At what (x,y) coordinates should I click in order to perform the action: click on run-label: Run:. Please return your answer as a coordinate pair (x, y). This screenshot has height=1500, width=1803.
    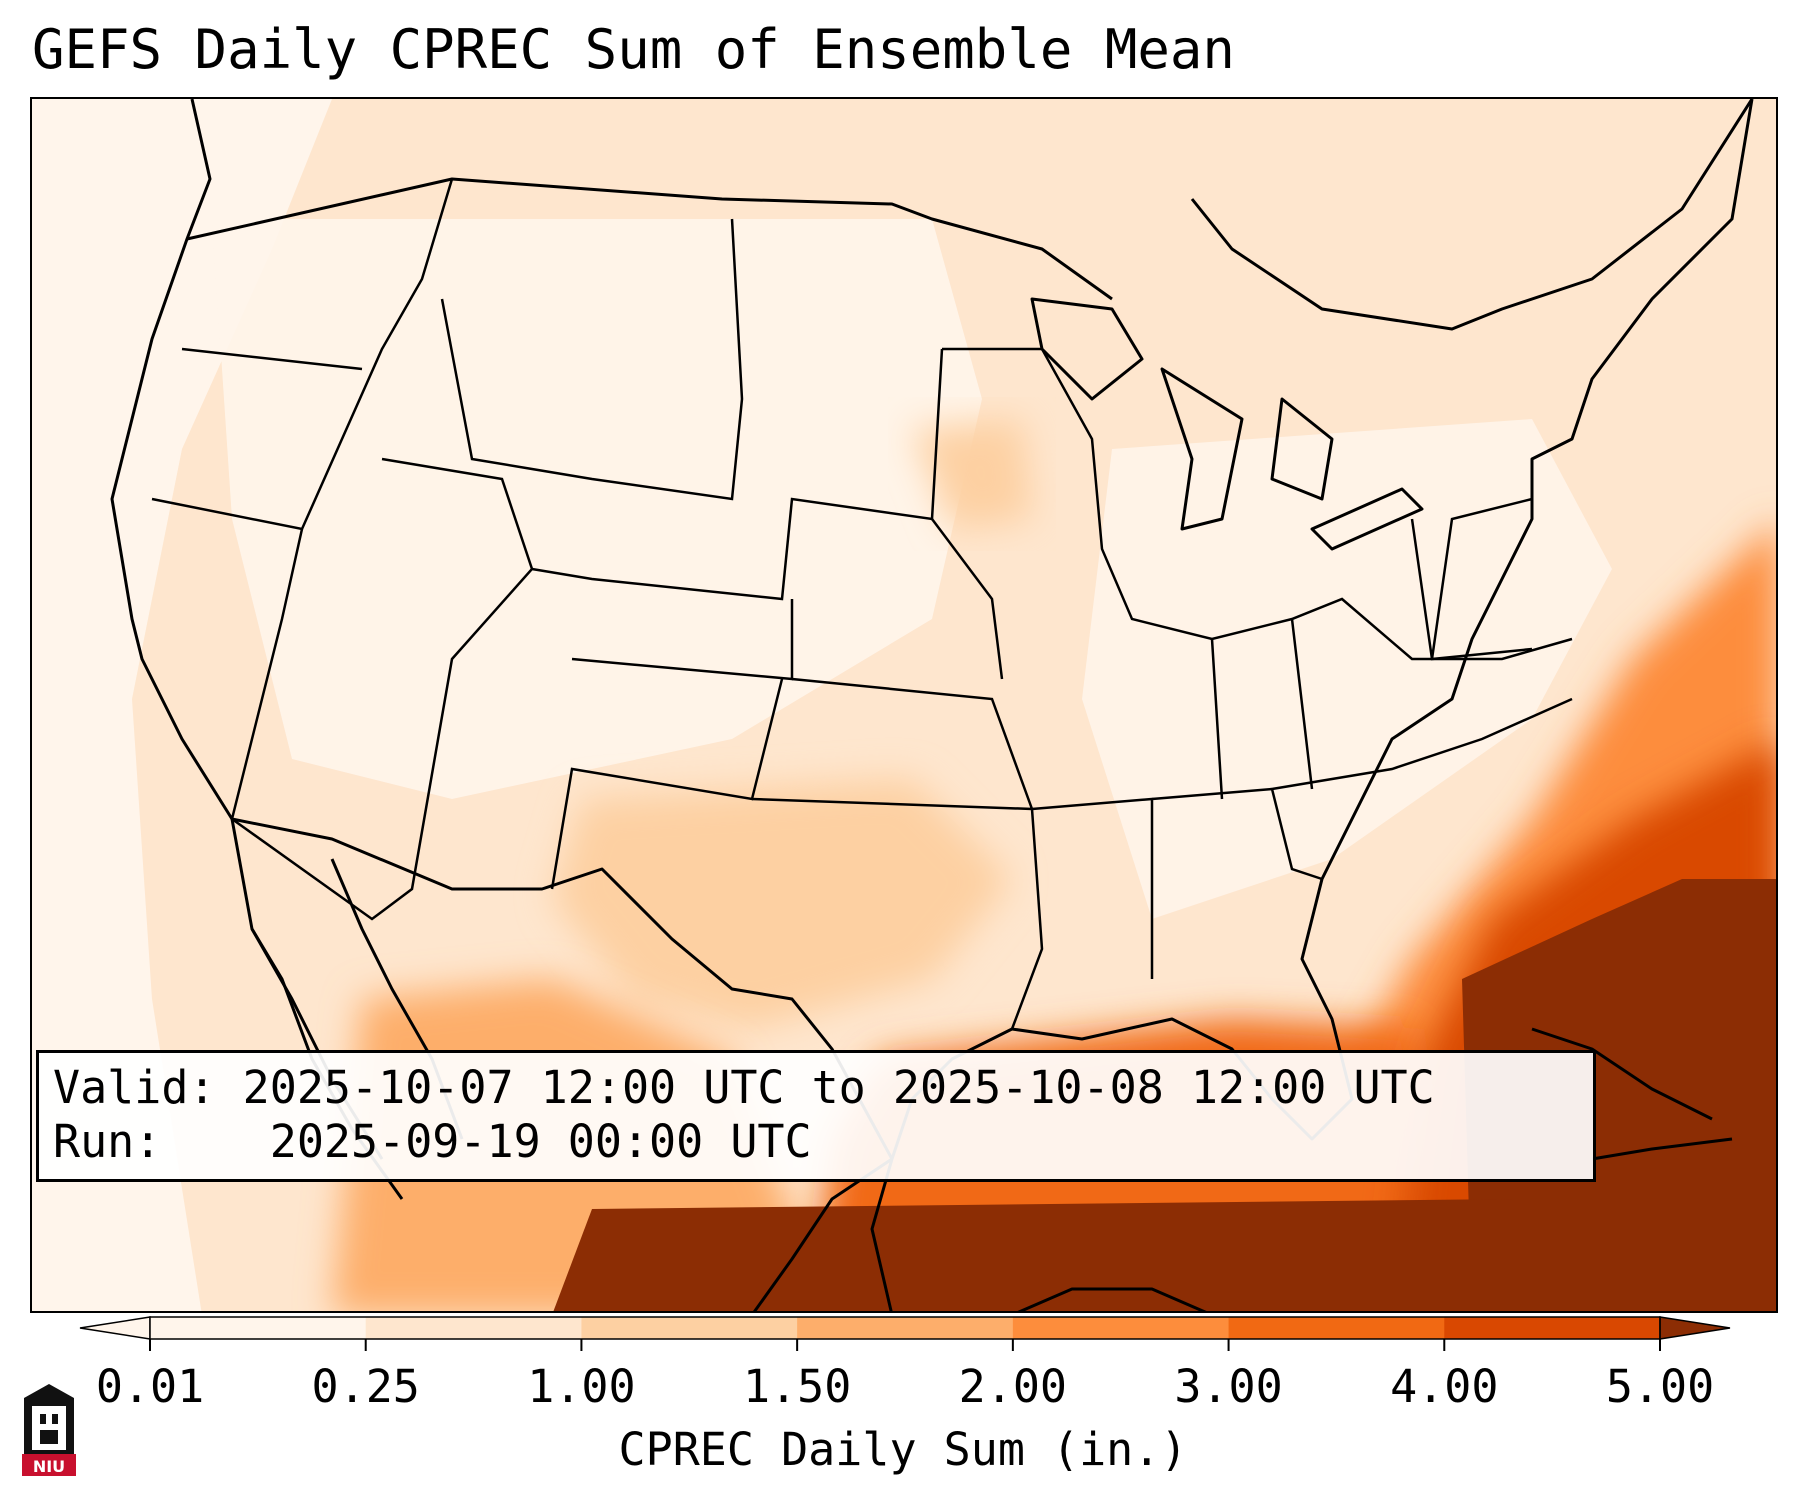
    Looking at the image, I should click on (107, 1141).